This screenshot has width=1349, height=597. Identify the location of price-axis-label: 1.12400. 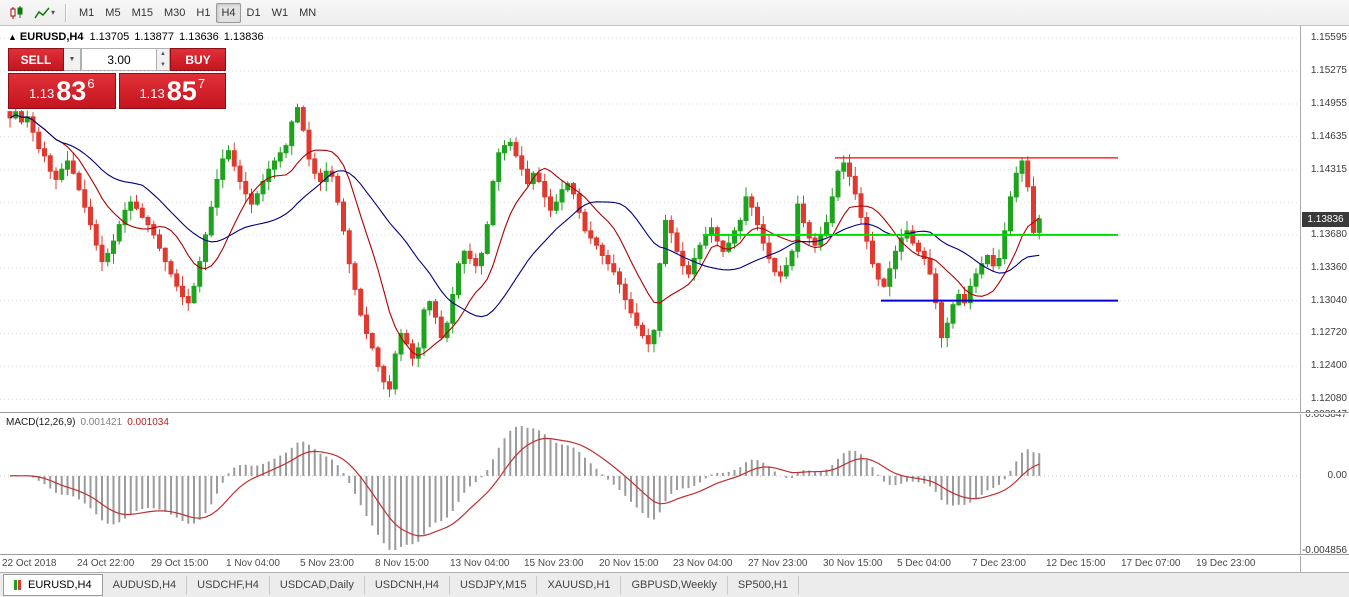
(1328, 365).